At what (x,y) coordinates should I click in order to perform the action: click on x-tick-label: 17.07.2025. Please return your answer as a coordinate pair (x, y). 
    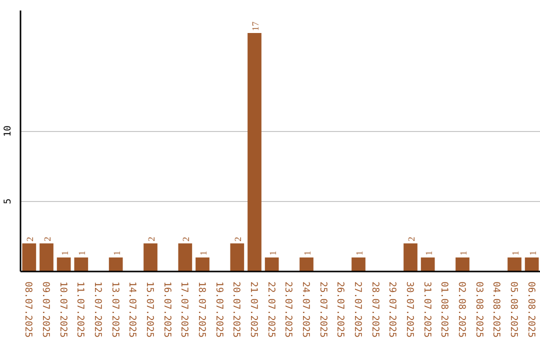
    Looking at the image, I should click on (184, 310).